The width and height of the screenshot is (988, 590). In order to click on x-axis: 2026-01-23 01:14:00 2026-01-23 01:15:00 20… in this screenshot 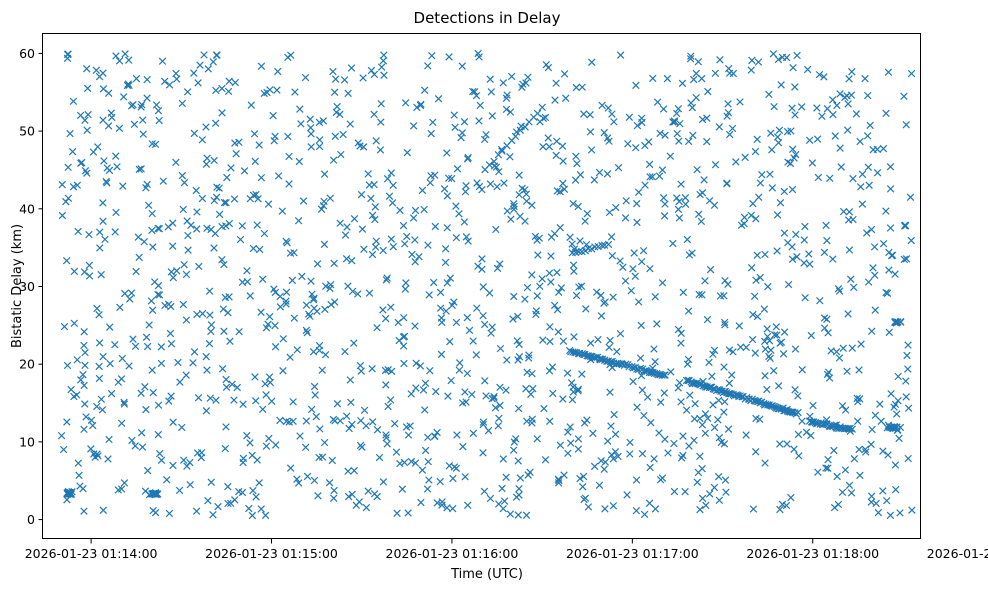, I will do `click(506, 550)`.